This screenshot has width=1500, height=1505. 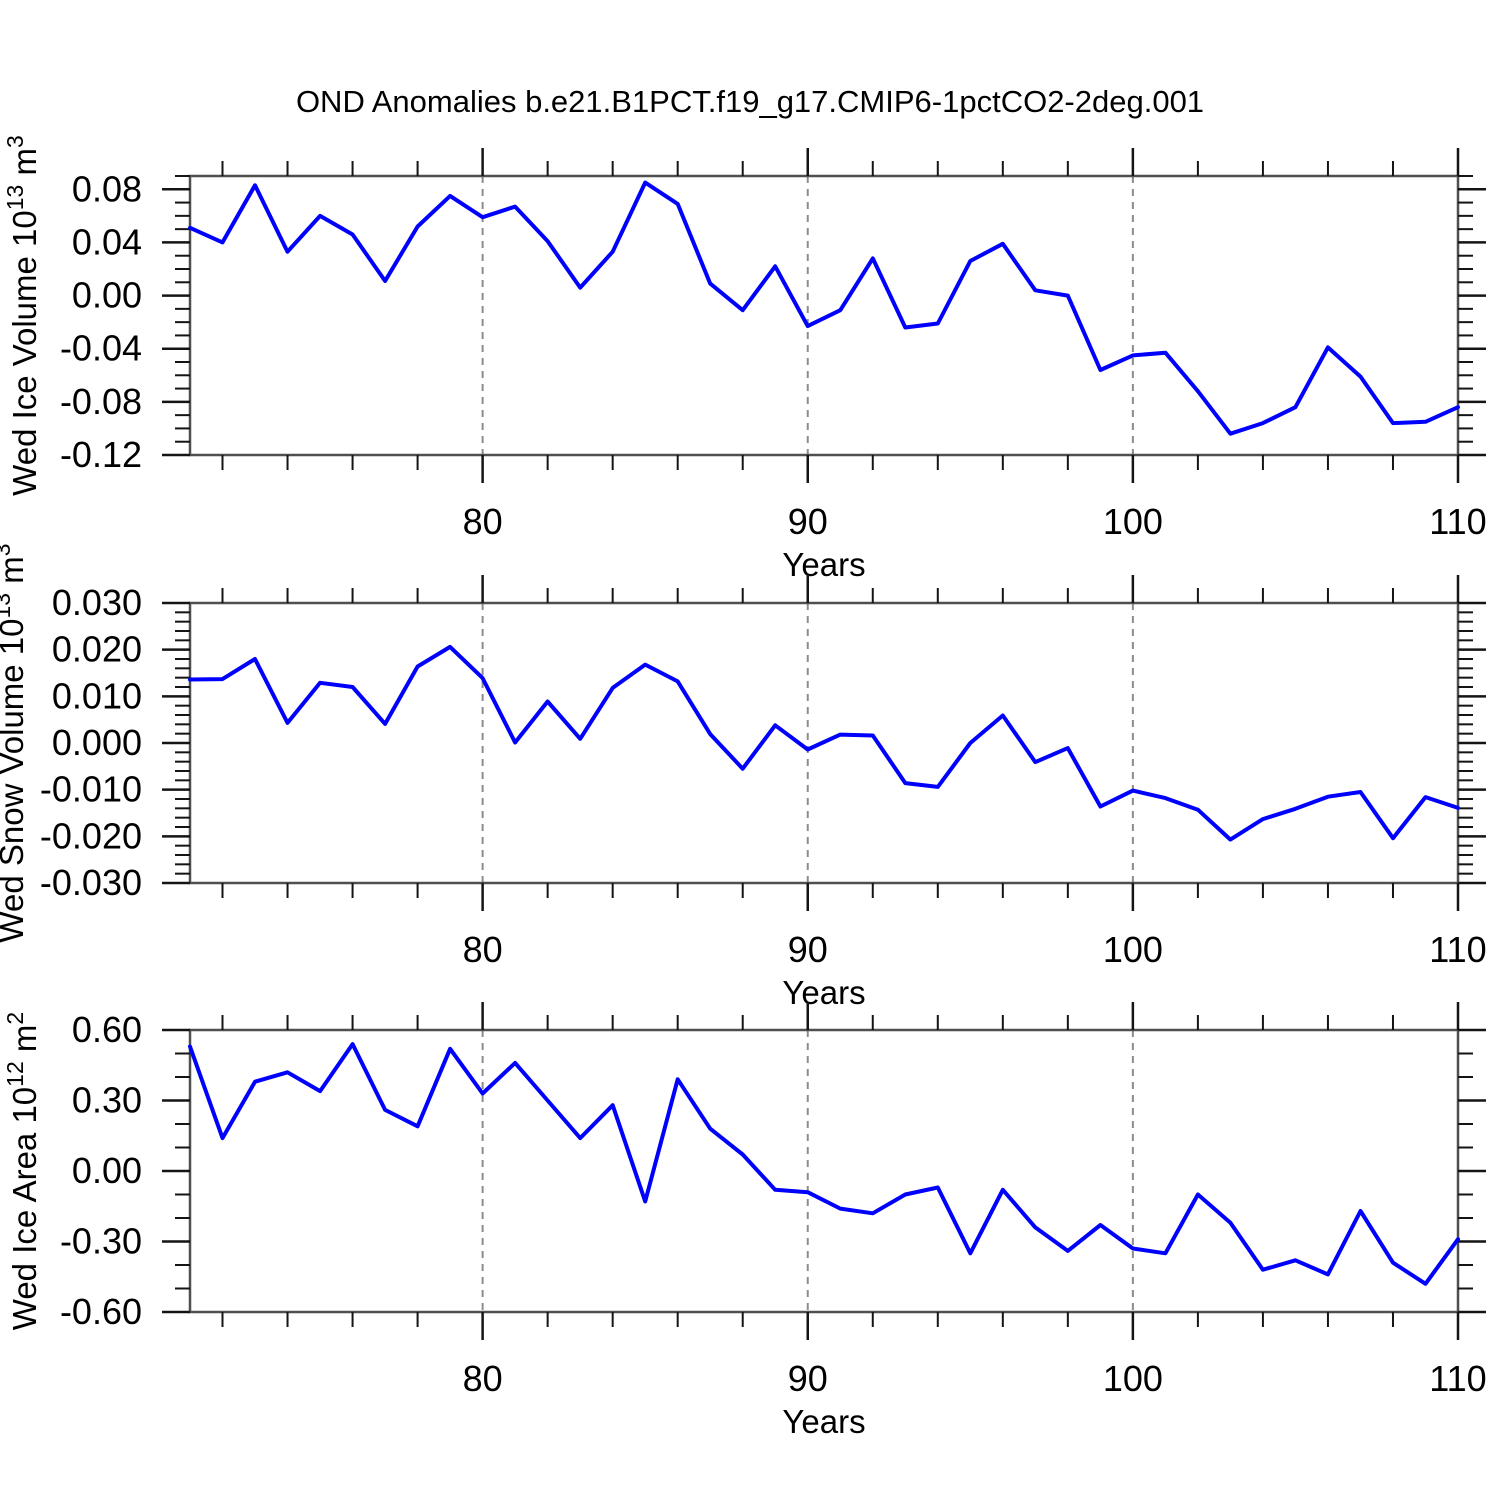 I want to click on y-tick-label: -0.08, so click(x=101, y=401).